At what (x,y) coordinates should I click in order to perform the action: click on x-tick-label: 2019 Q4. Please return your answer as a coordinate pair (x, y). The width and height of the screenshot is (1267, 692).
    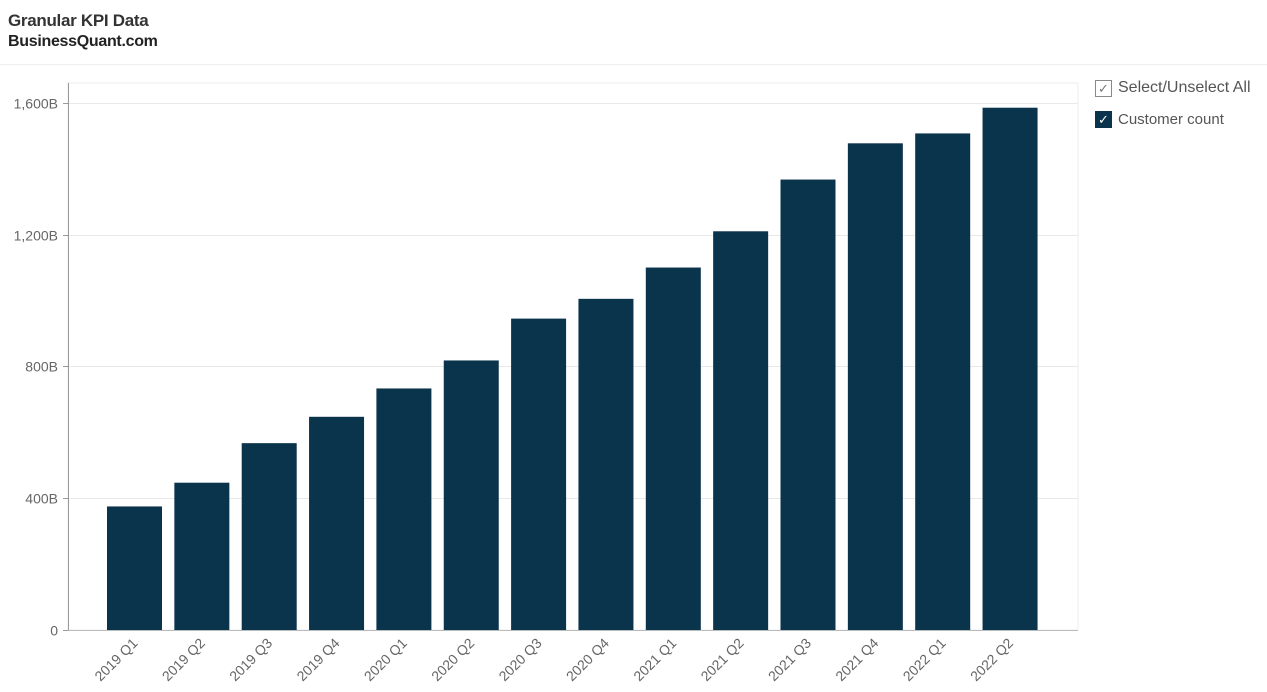
    Looking at the image, I should click on (317, 659).